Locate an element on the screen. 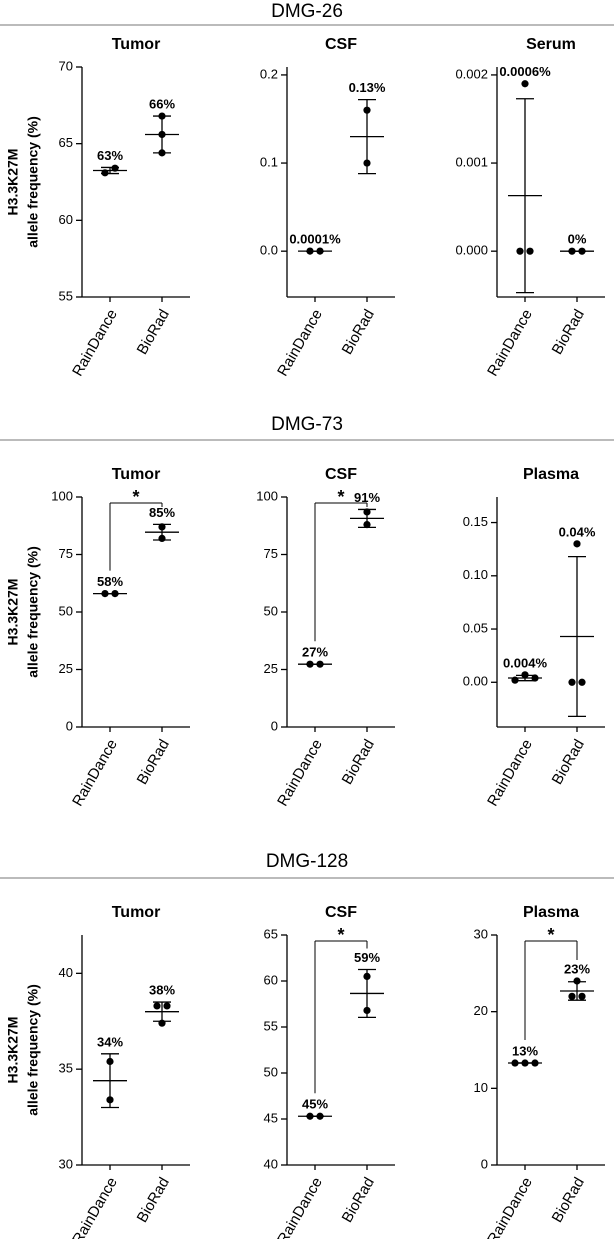  value-label: 0.13% is located at coordinates (367, 87).